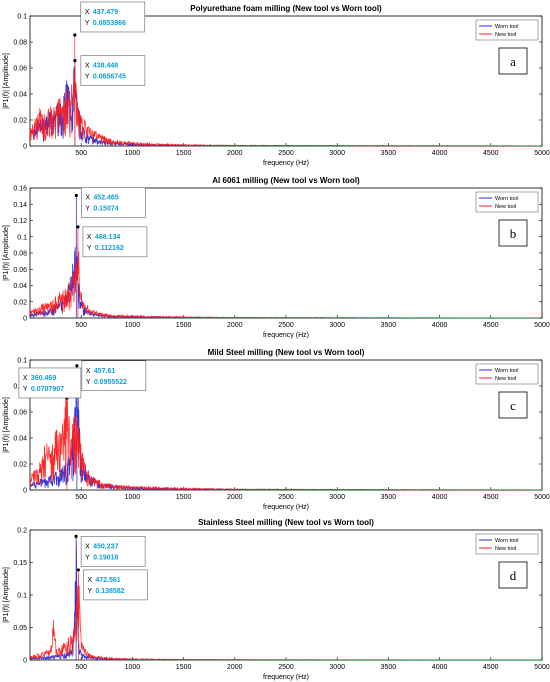 The image size is (550, 682). Describe the element at coordinates (105, 209) in the screenshot. I see `datatip-y-value: 0.15074` at that location.